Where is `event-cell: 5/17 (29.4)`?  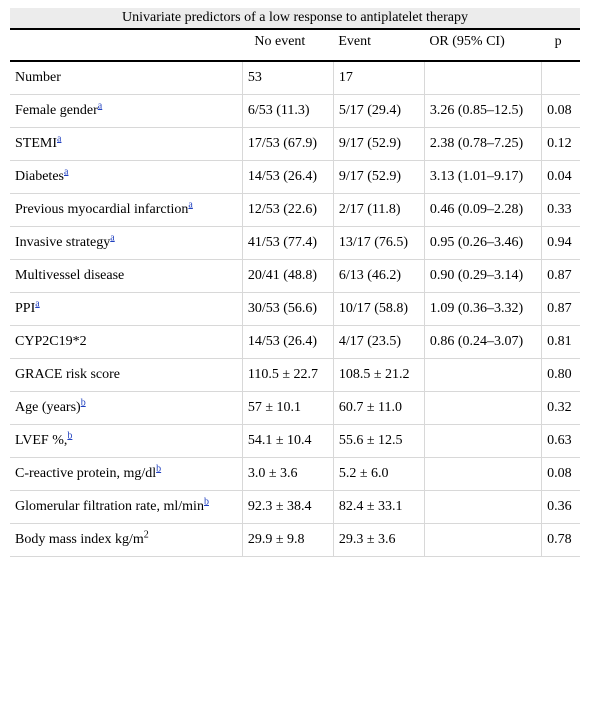 event-cell: 5/17 (29.4) is located at coordinates (379, 111).